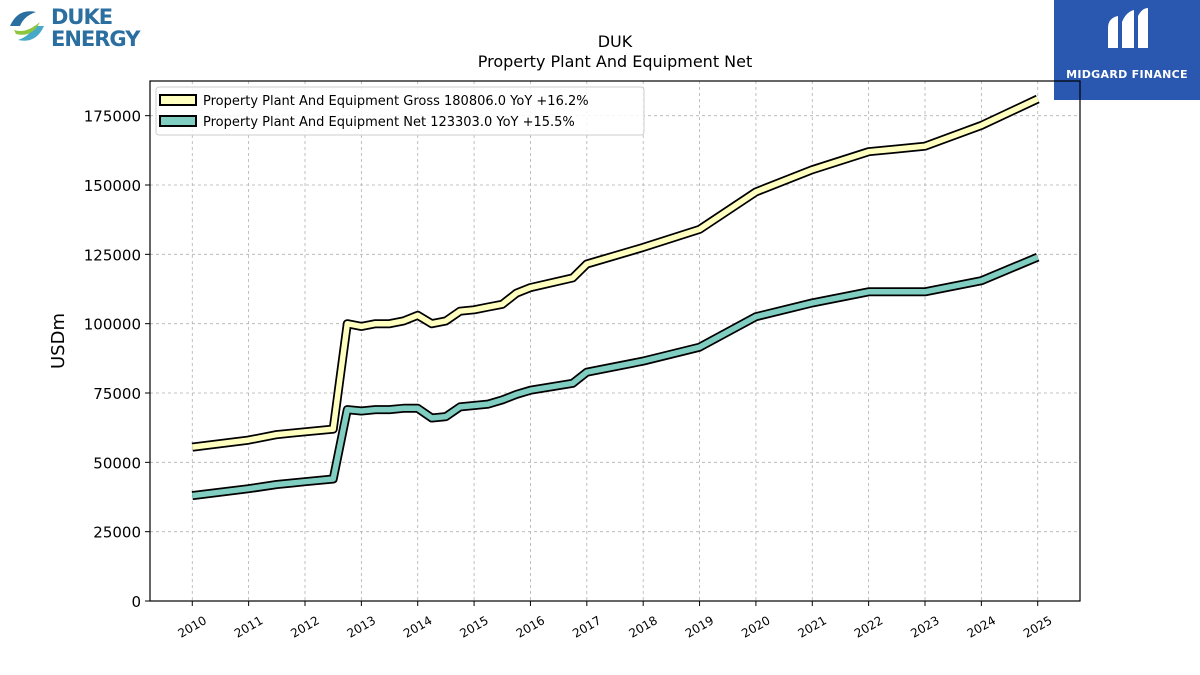  What do you see at coordinates (924, 626) in the screenshot?
I see `x-tick-label: 2023` at bounding box center [924, 626].